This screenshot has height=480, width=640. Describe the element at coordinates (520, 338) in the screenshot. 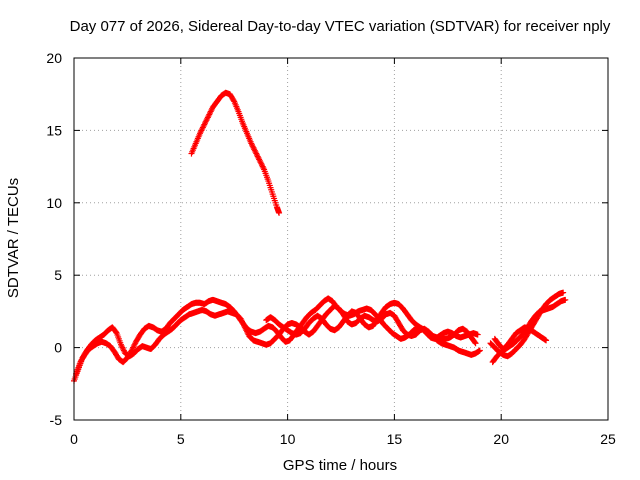

I see `series-pass-f` at that location.